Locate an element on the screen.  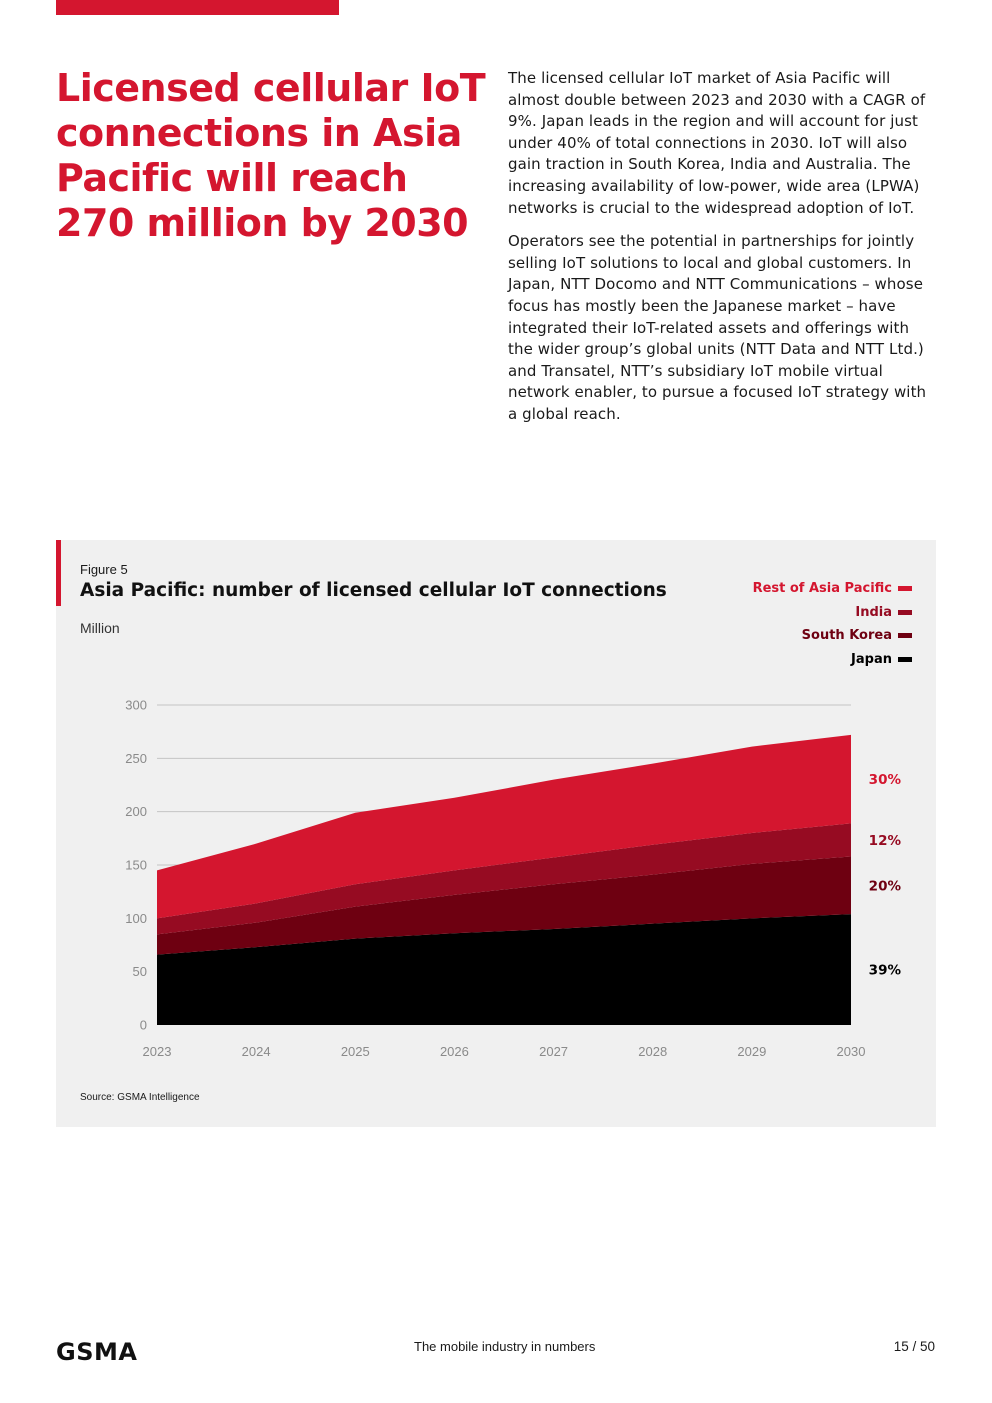
legend-item-south-korea: South Korea is located at coordinates (832, 636).